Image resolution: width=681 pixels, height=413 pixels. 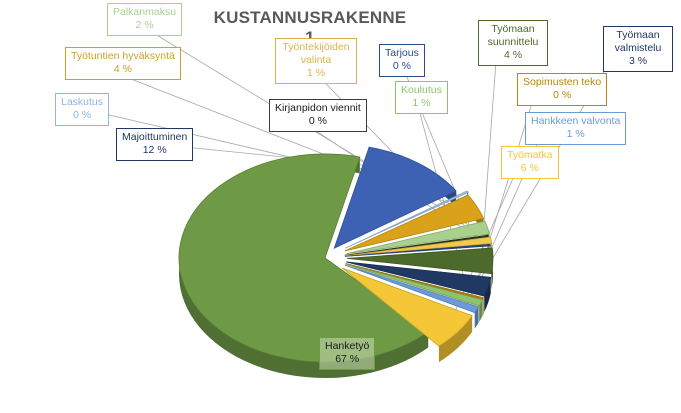 I want to click on data-label-value: 67 %, so click(x=347, y=359).